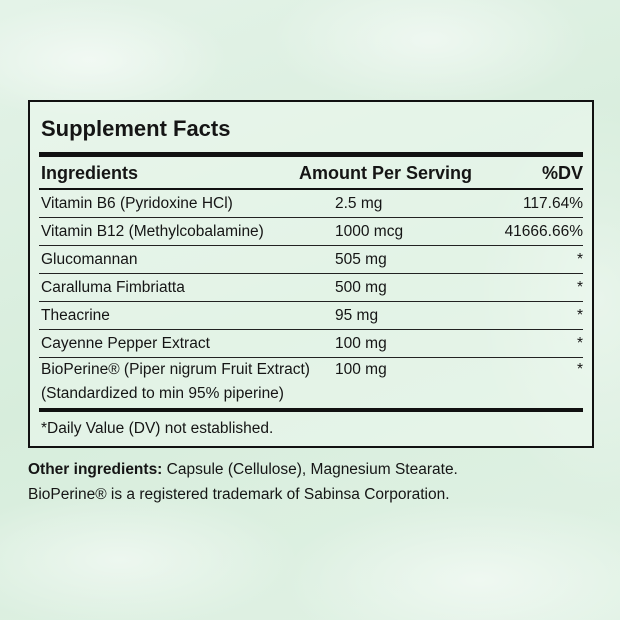 The height and width of the screenshot is (620, 620). I want to click on table-cell: 2.5 mg, so click(359, 203).